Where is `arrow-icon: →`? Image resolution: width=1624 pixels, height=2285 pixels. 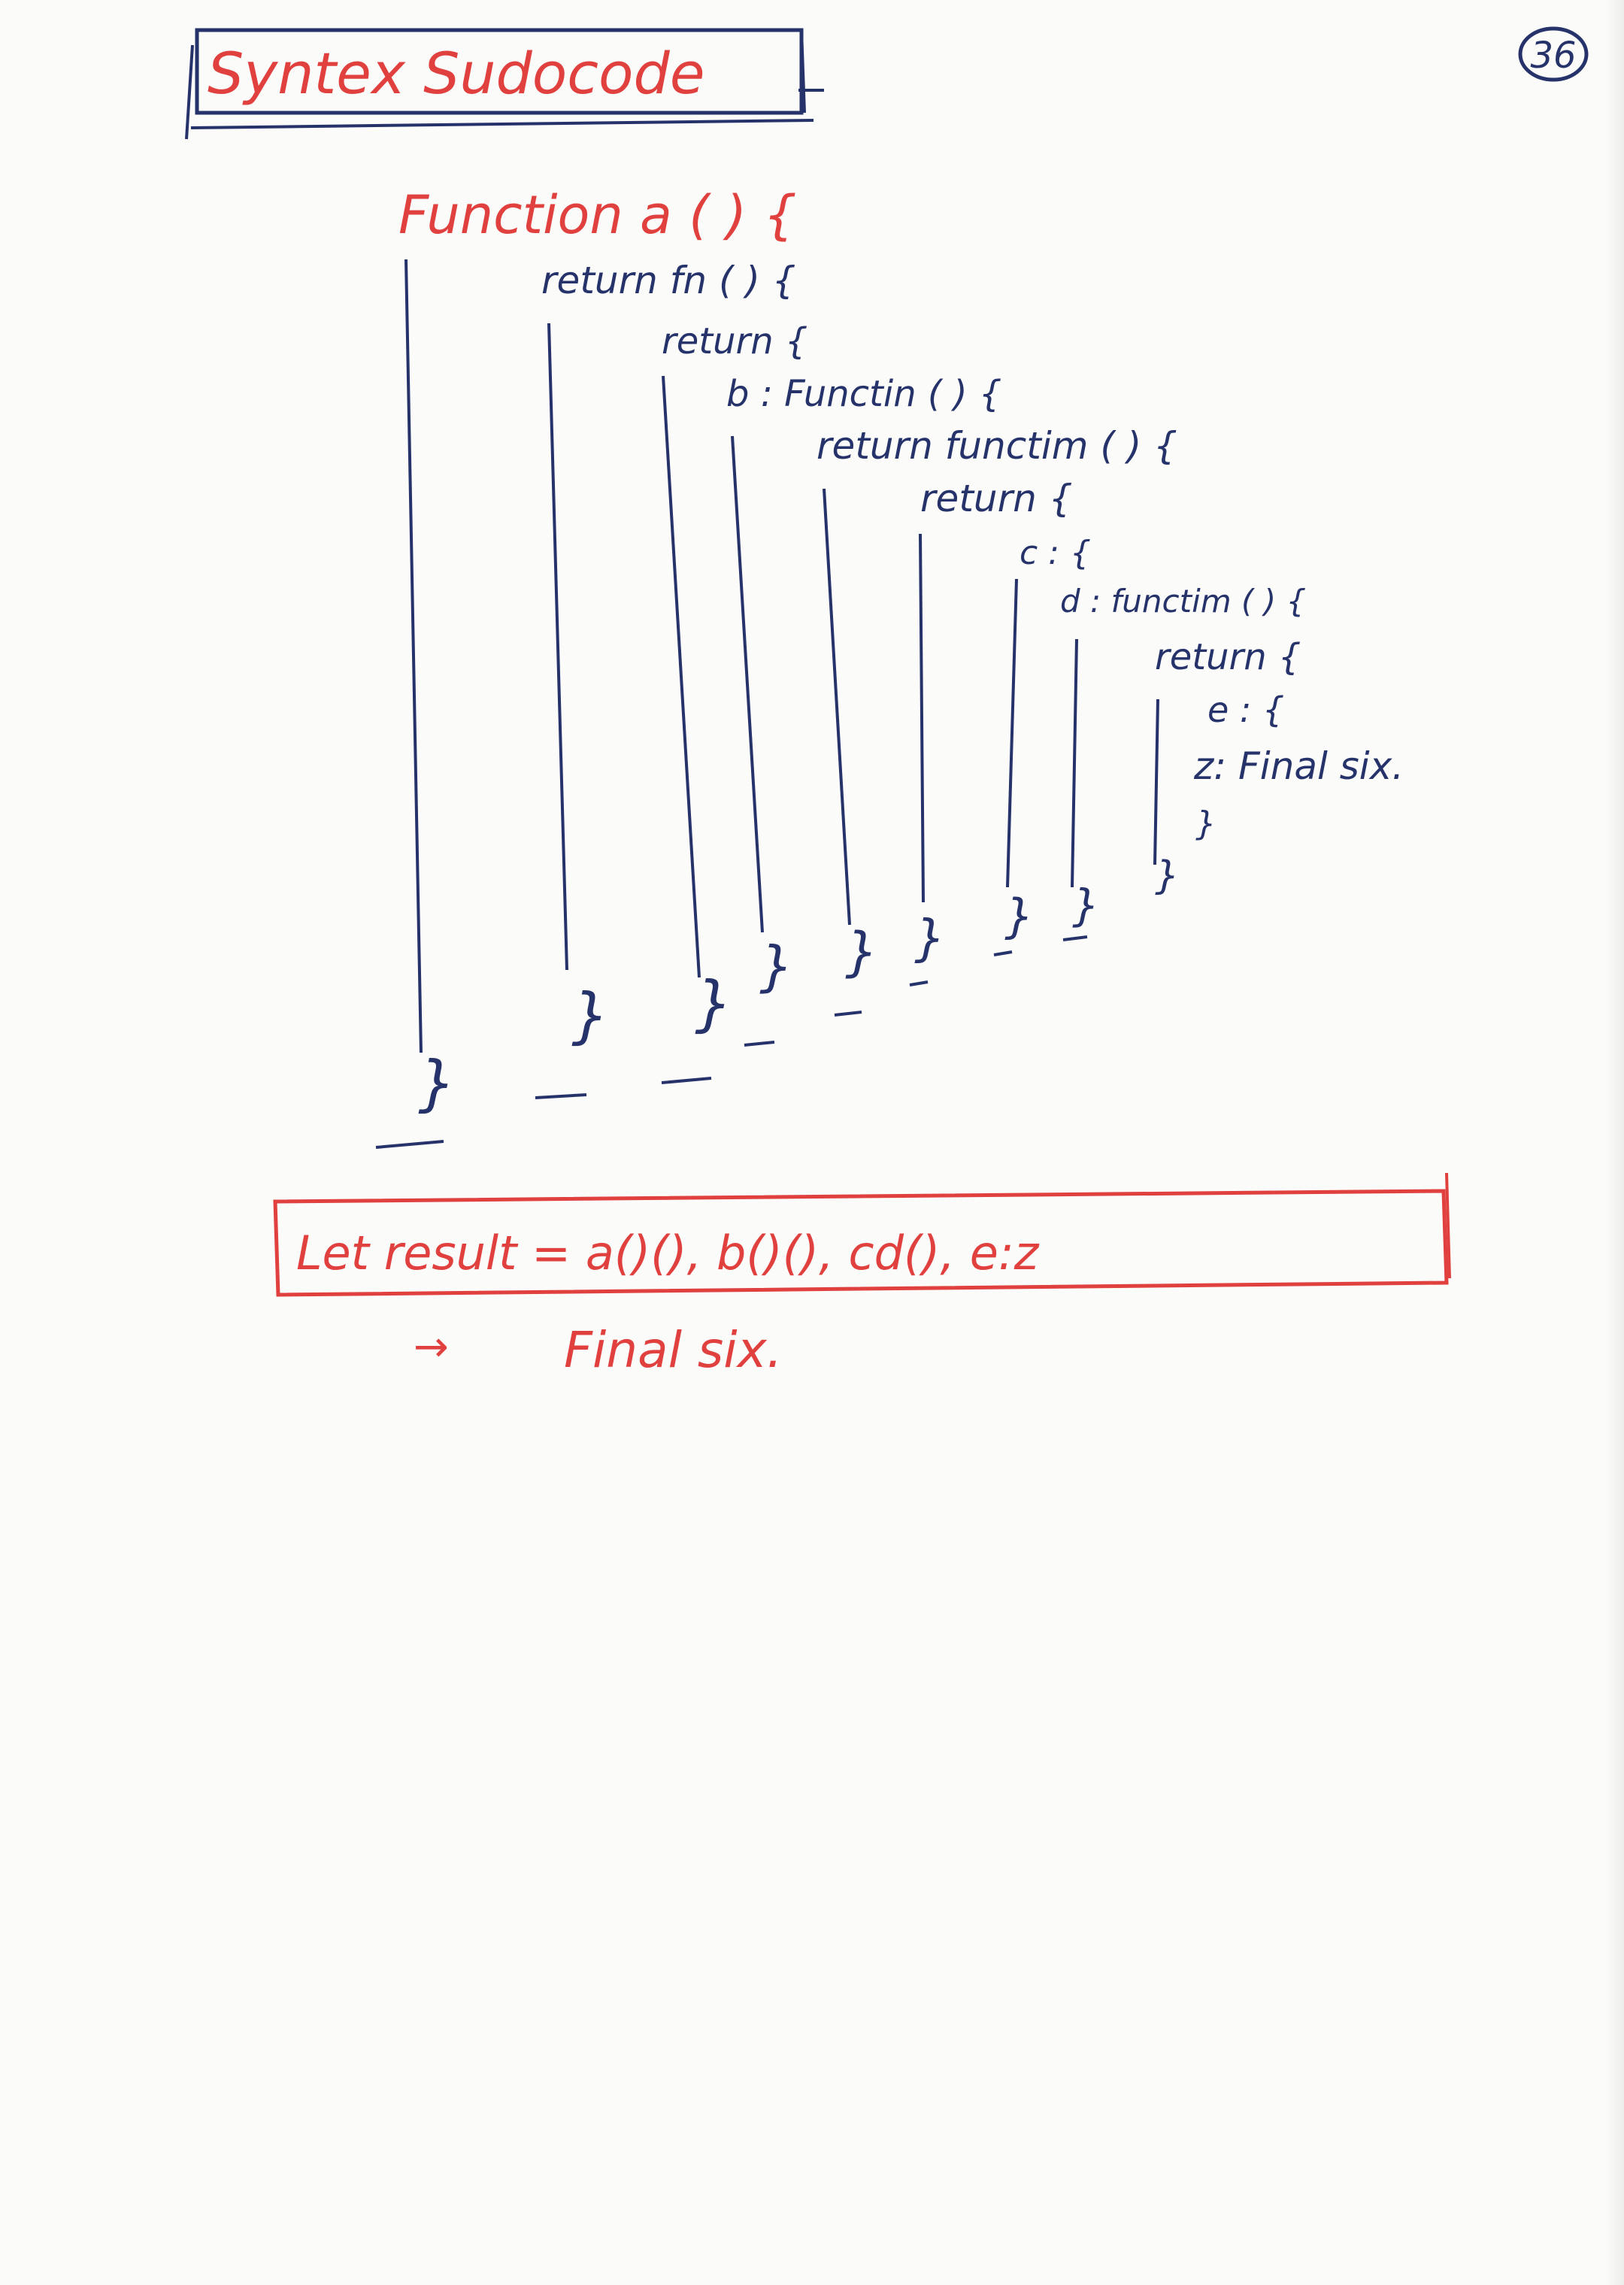 arrow-icon: → is located at coordinates (431, 1347).